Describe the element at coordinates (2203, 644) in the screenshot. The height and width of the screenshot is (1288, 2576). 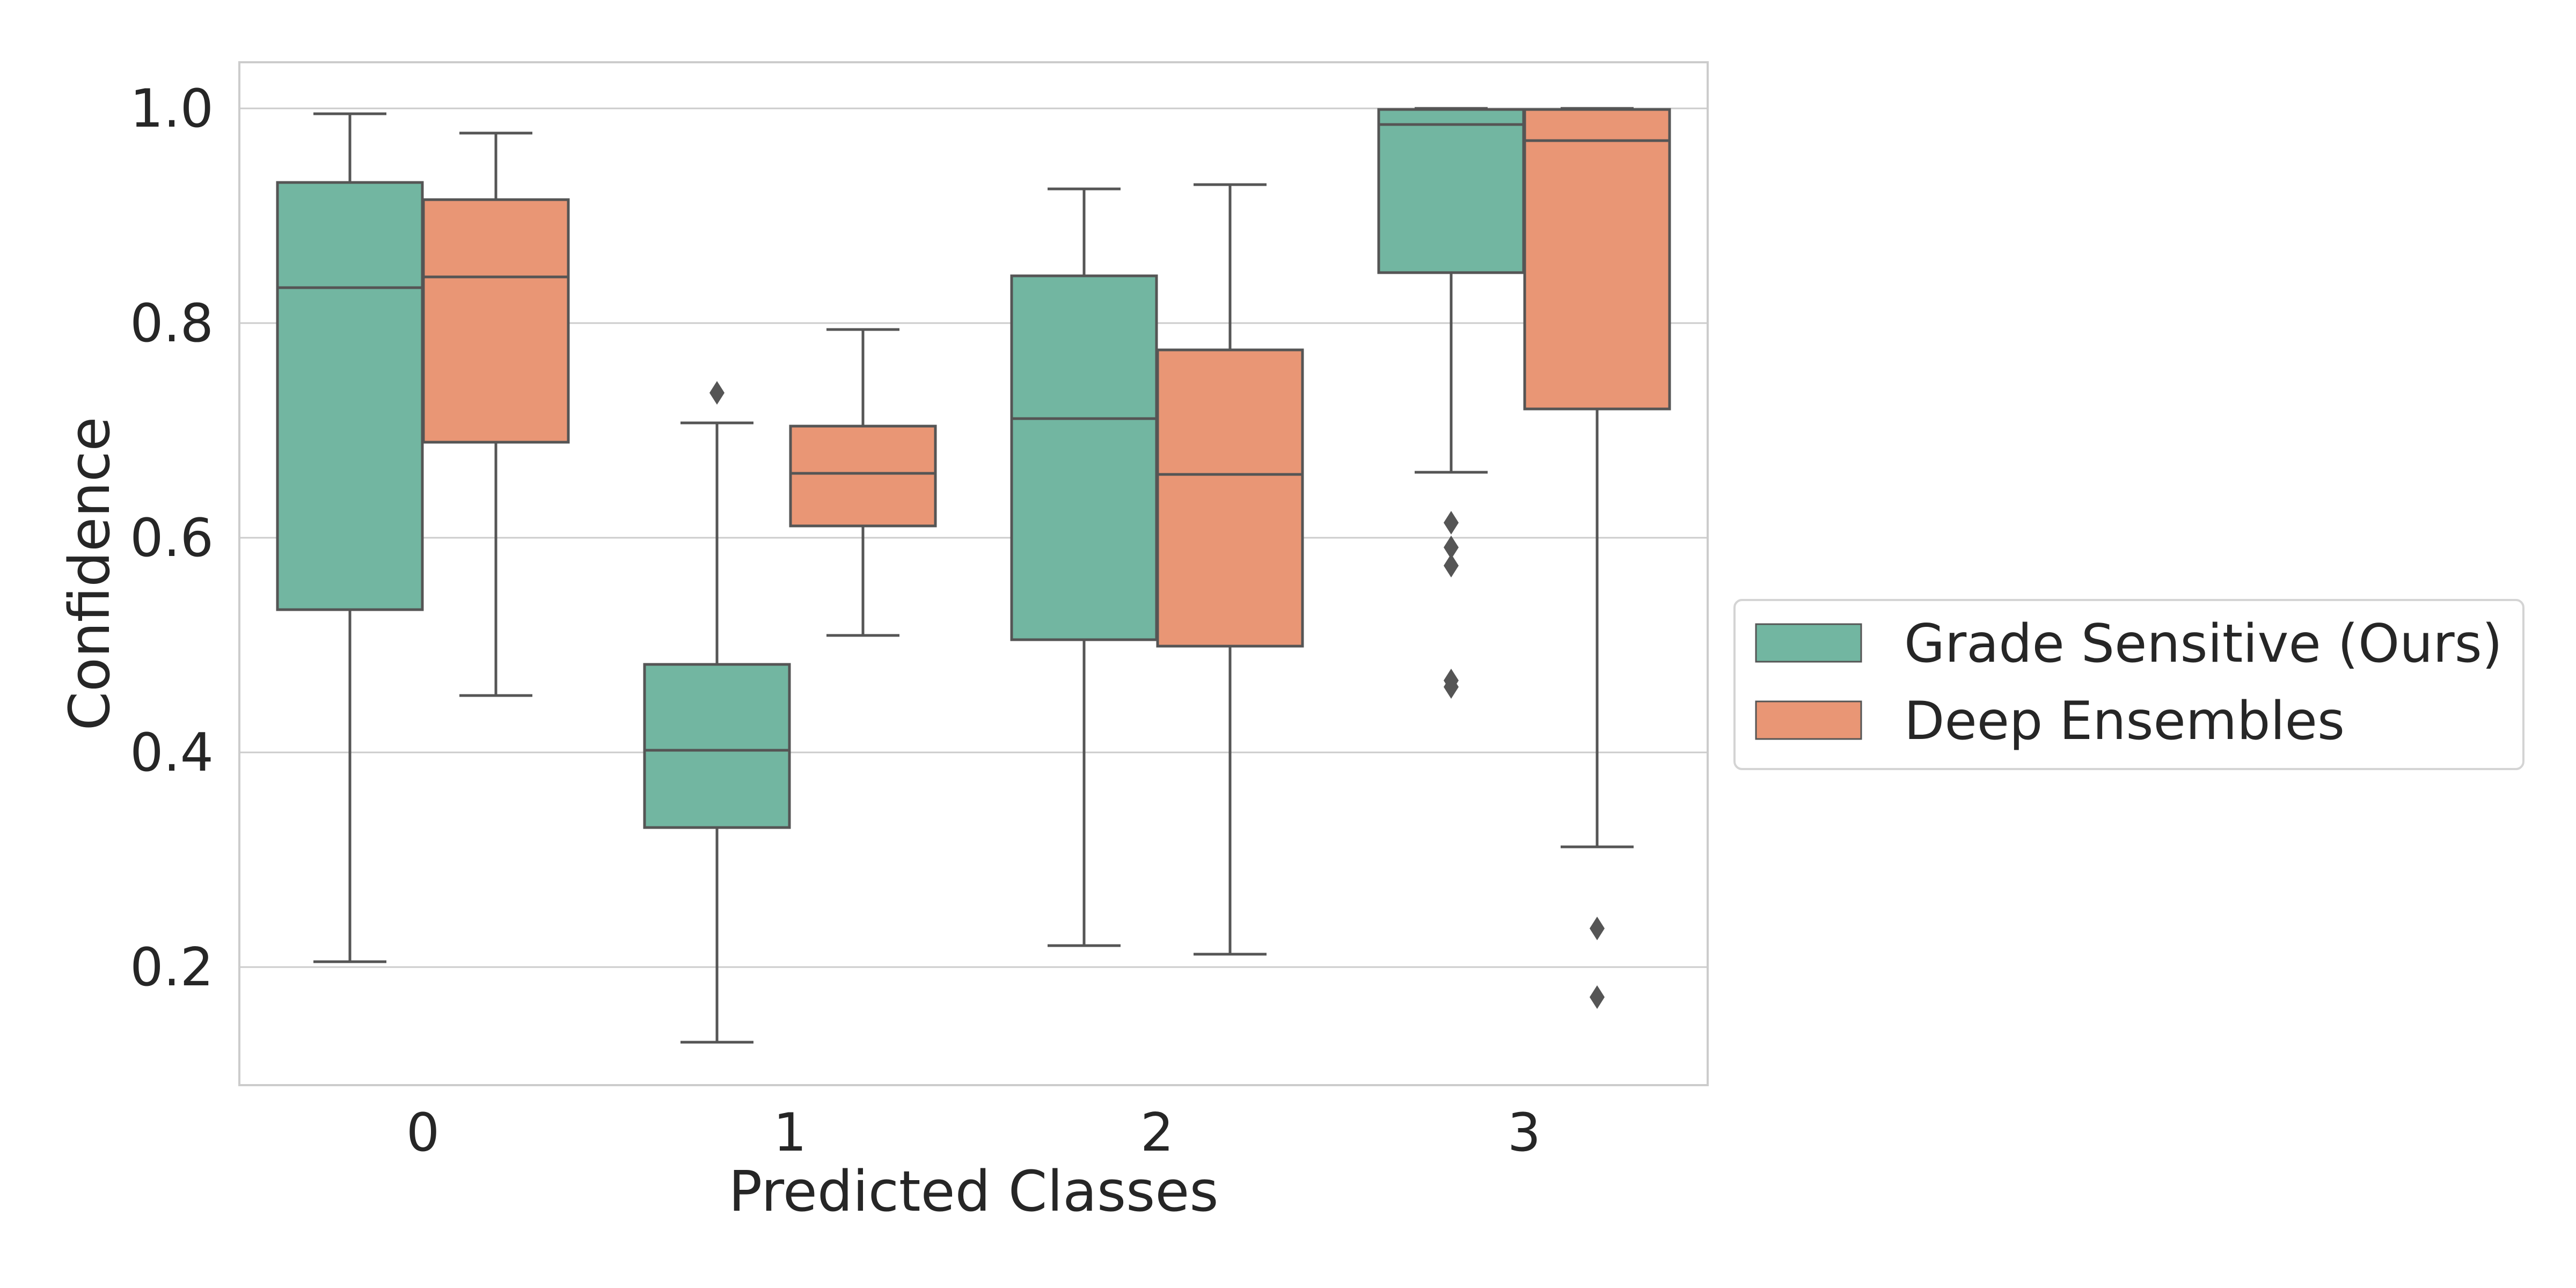
I see `legend-label-grade-sensitive: Grade Sensitive (Ours)` at that location.